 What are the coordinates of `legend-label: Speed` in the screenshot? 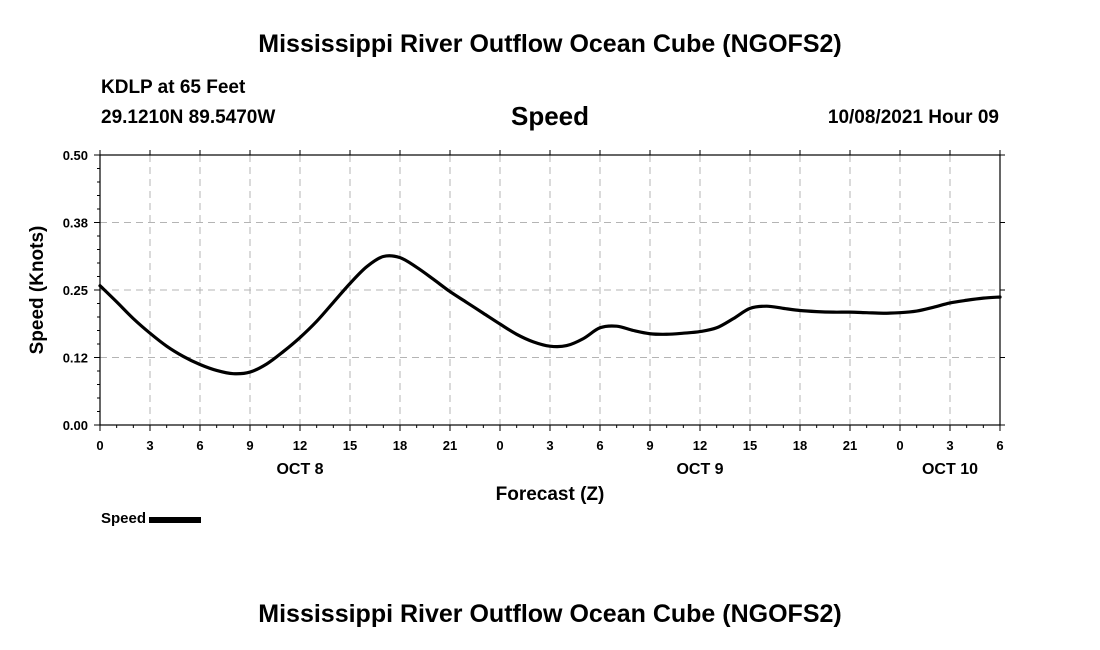 It's located at (124, 518).